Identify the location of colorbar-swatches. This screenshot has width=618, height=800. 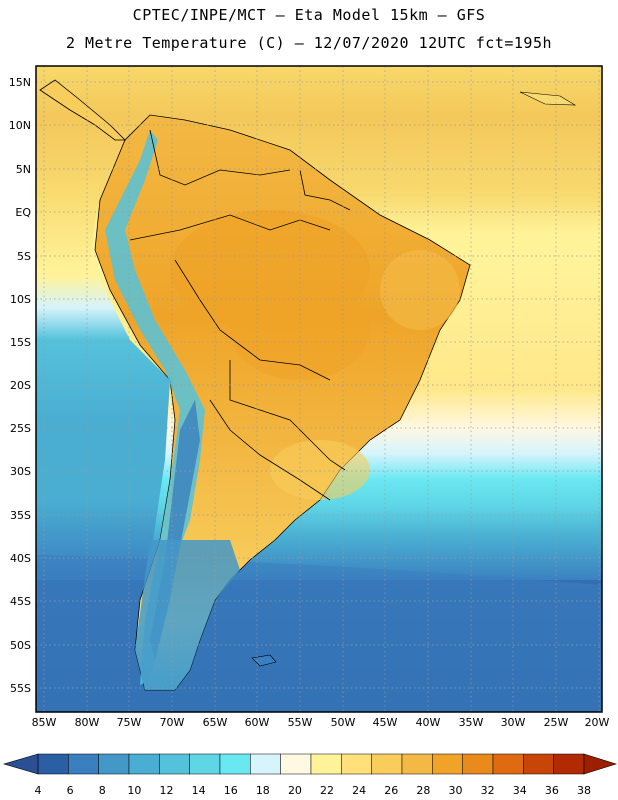
(311, 764).